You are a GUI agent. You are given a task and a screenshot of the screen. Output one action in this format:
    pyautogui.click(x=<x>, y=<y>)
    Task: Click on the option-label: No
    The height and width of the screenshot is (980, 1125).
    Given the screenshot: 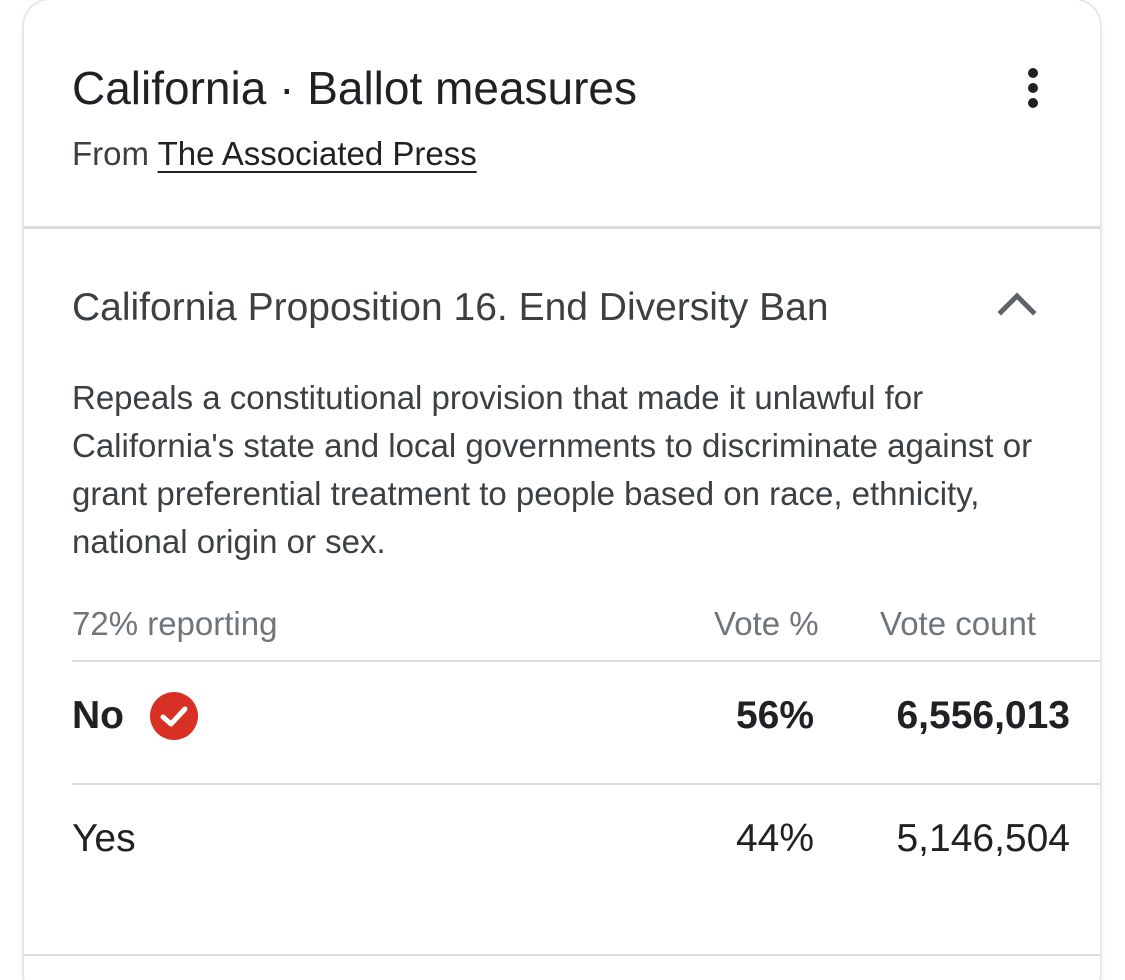 What is the action you would take?
    pyautogui.click(x=98, y=715)
    